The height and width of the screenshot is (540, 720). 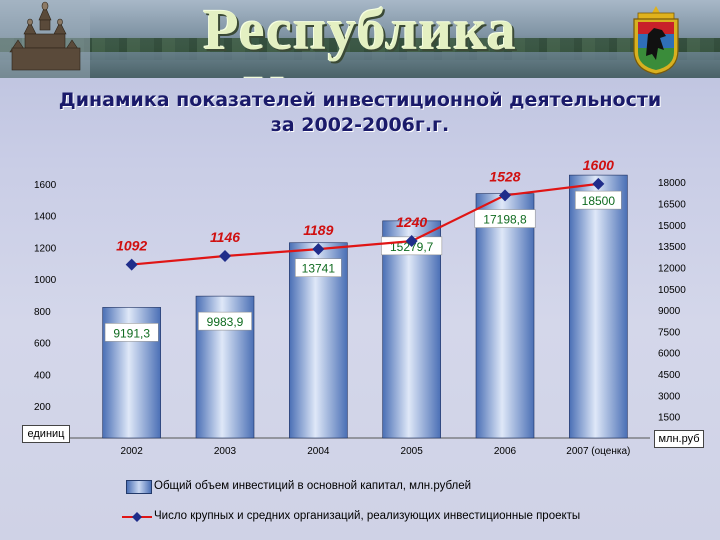 What do you see at coordinates (318, 230) in the screenshot?
I see `line-value-label: 1189` at bounding box center [318, 230].